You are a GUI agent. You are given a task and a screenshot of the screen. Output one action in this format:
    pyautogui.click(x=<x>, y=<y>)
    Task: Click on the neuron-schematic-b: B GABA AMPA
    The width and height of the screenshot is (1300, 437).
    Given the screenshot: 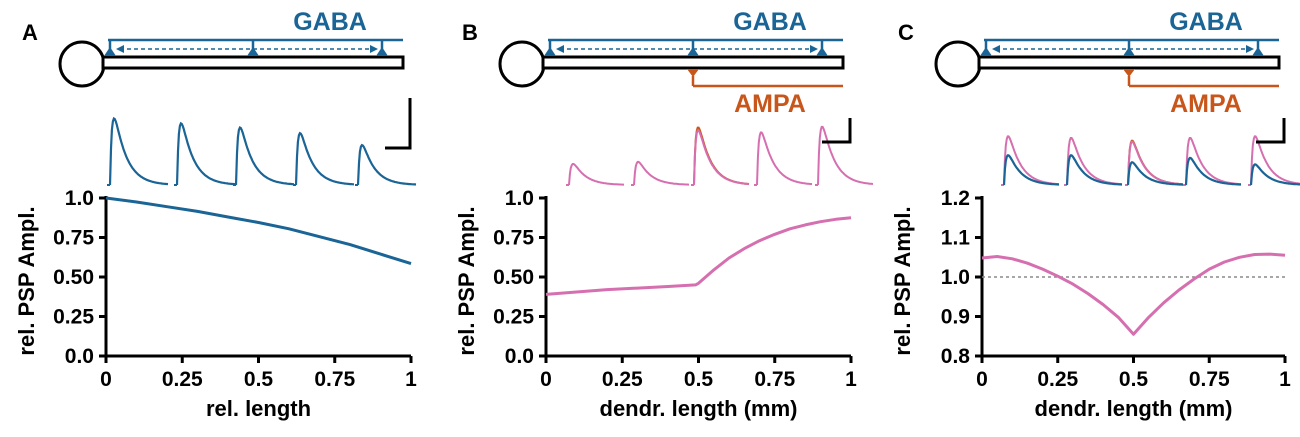 What is the action you would take?
    pyautogui.click(x=653, y=63)
    